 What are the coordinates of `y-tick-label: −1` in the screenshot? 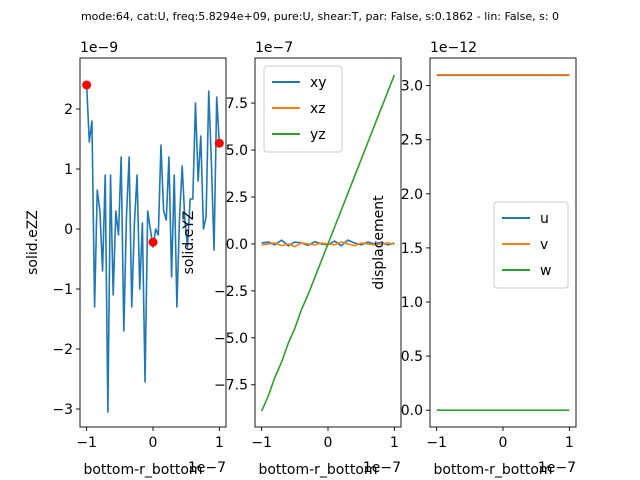 It's located at (62, 290).